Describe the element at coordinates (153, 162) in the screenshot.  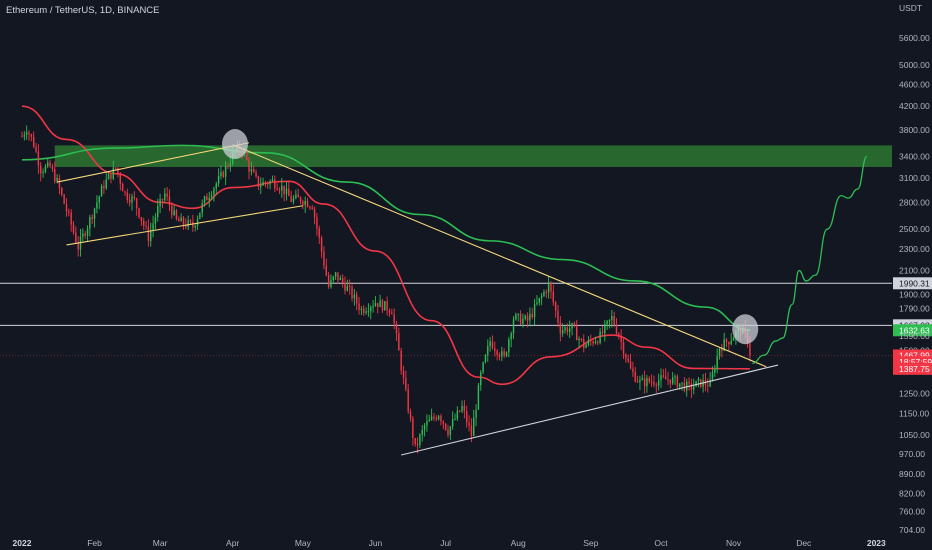
I see `channel-top-trendline` at that location.